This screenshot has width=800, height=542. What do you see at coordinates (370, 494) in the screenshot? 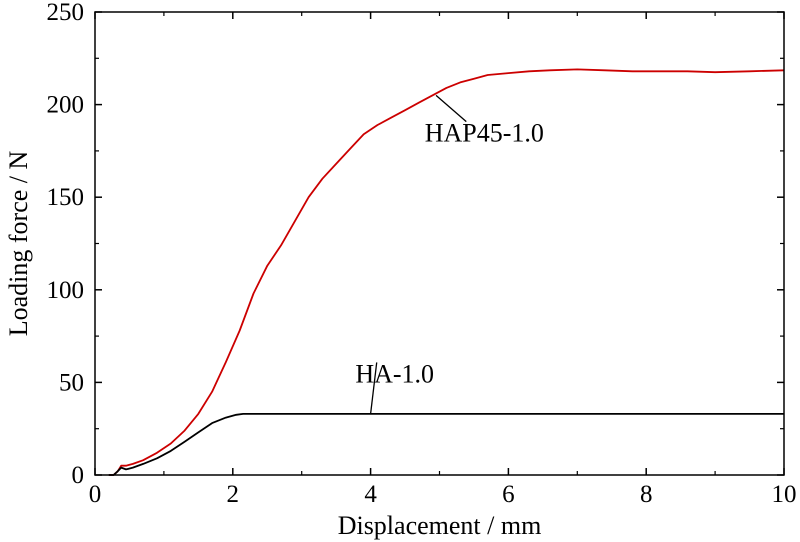
I see `x-tick-label: 4` at bounding box center [370, 494].